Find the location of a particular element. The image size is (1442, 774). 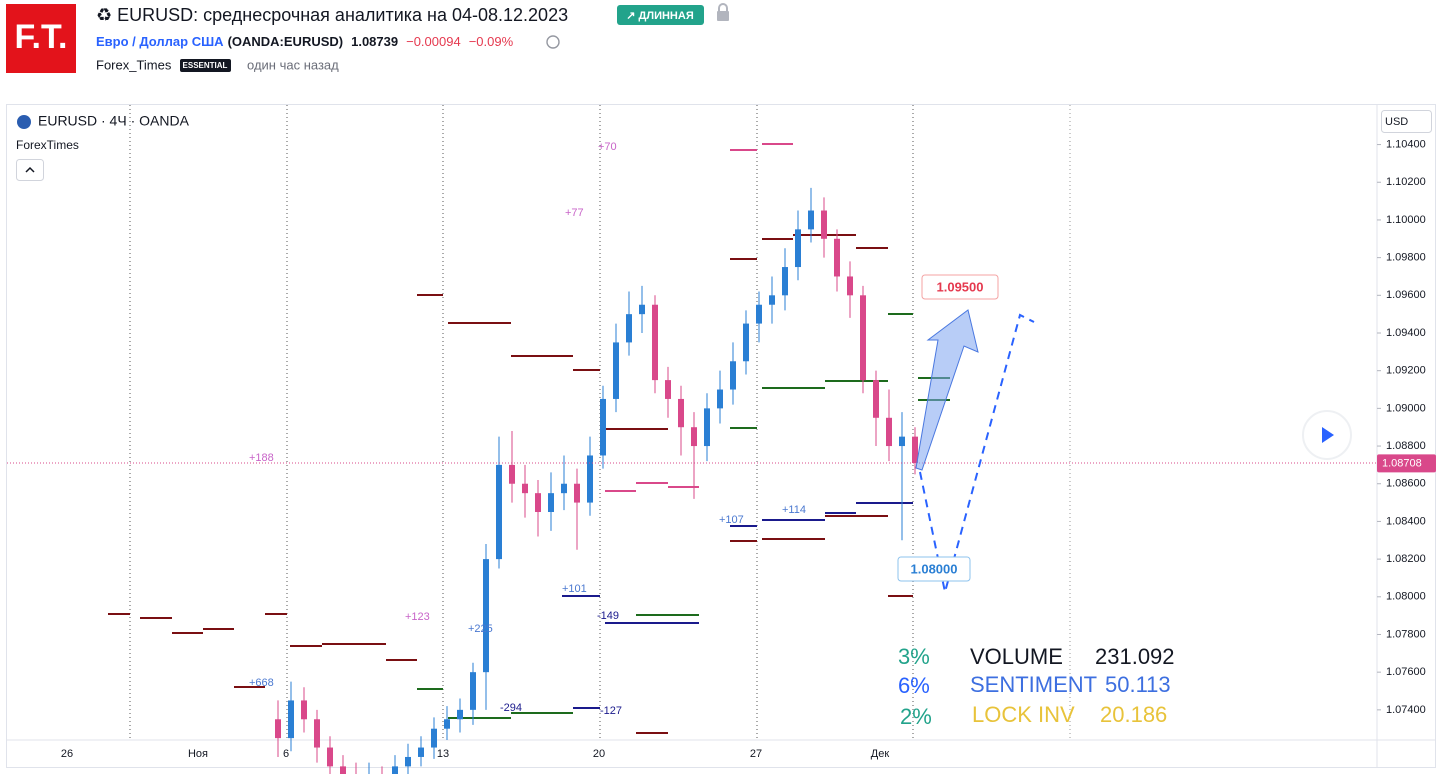

y-tick-label: 1.10000 is located at coordinates (1406, 220).